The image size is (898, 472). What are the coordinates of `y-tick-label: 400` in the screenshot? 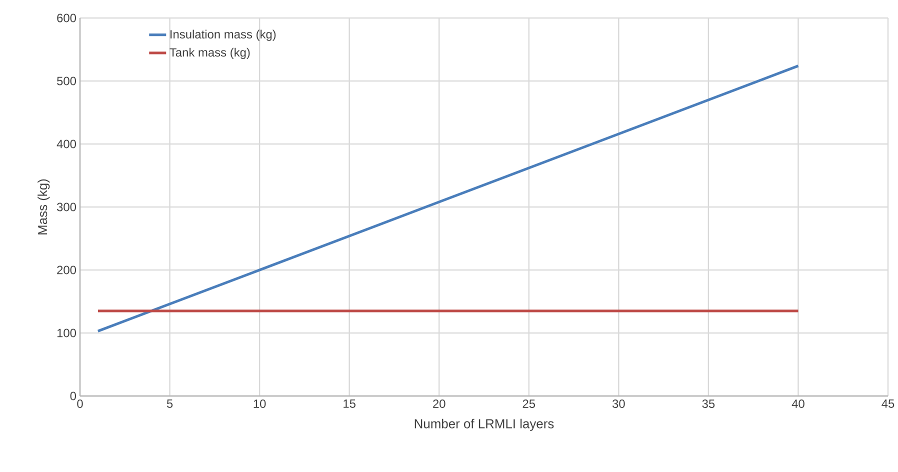 It's located at (66, 144).